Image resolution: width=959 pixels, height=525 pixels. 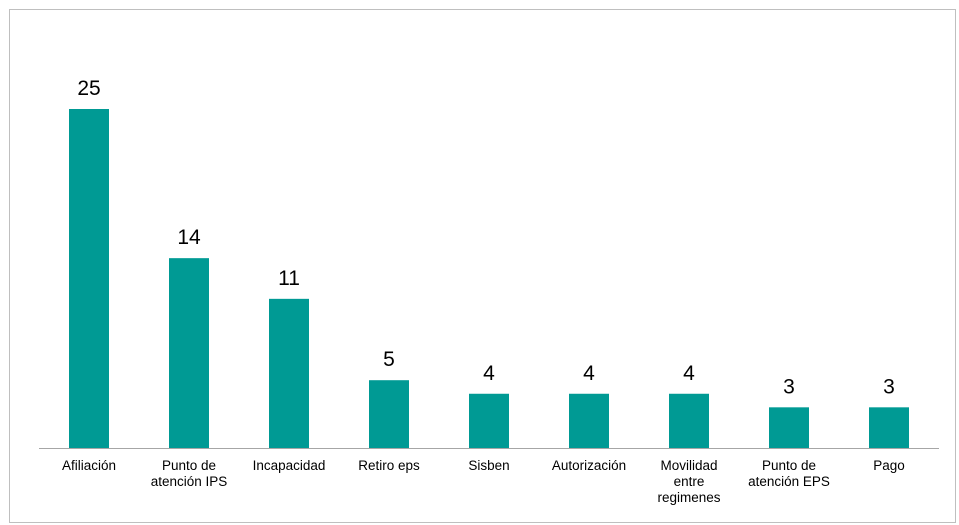 What do you see at coordinates (889, 465) in the screenshot?
I see `category-label: Pago` at bounding box center [889, 465].